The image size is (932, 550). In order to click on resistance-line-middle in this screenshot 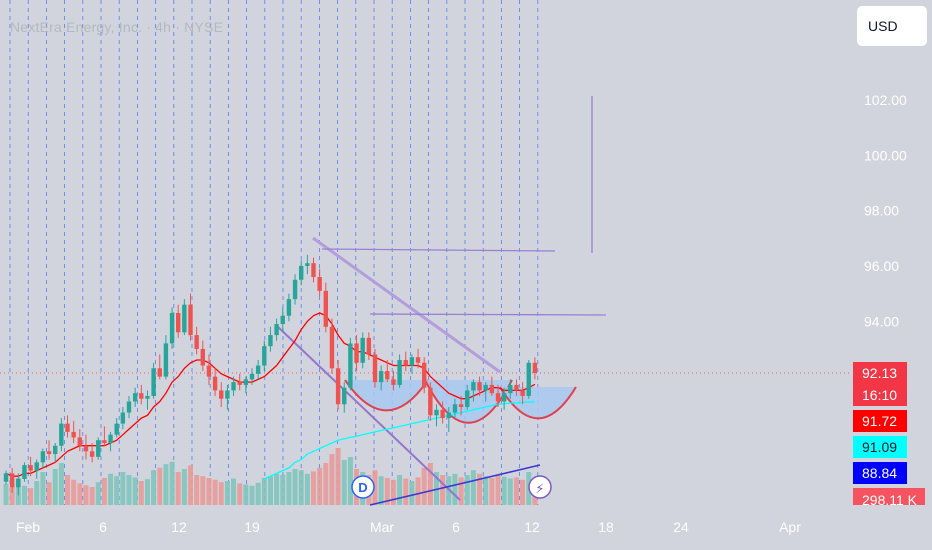, I will do `click(488, 314)`.